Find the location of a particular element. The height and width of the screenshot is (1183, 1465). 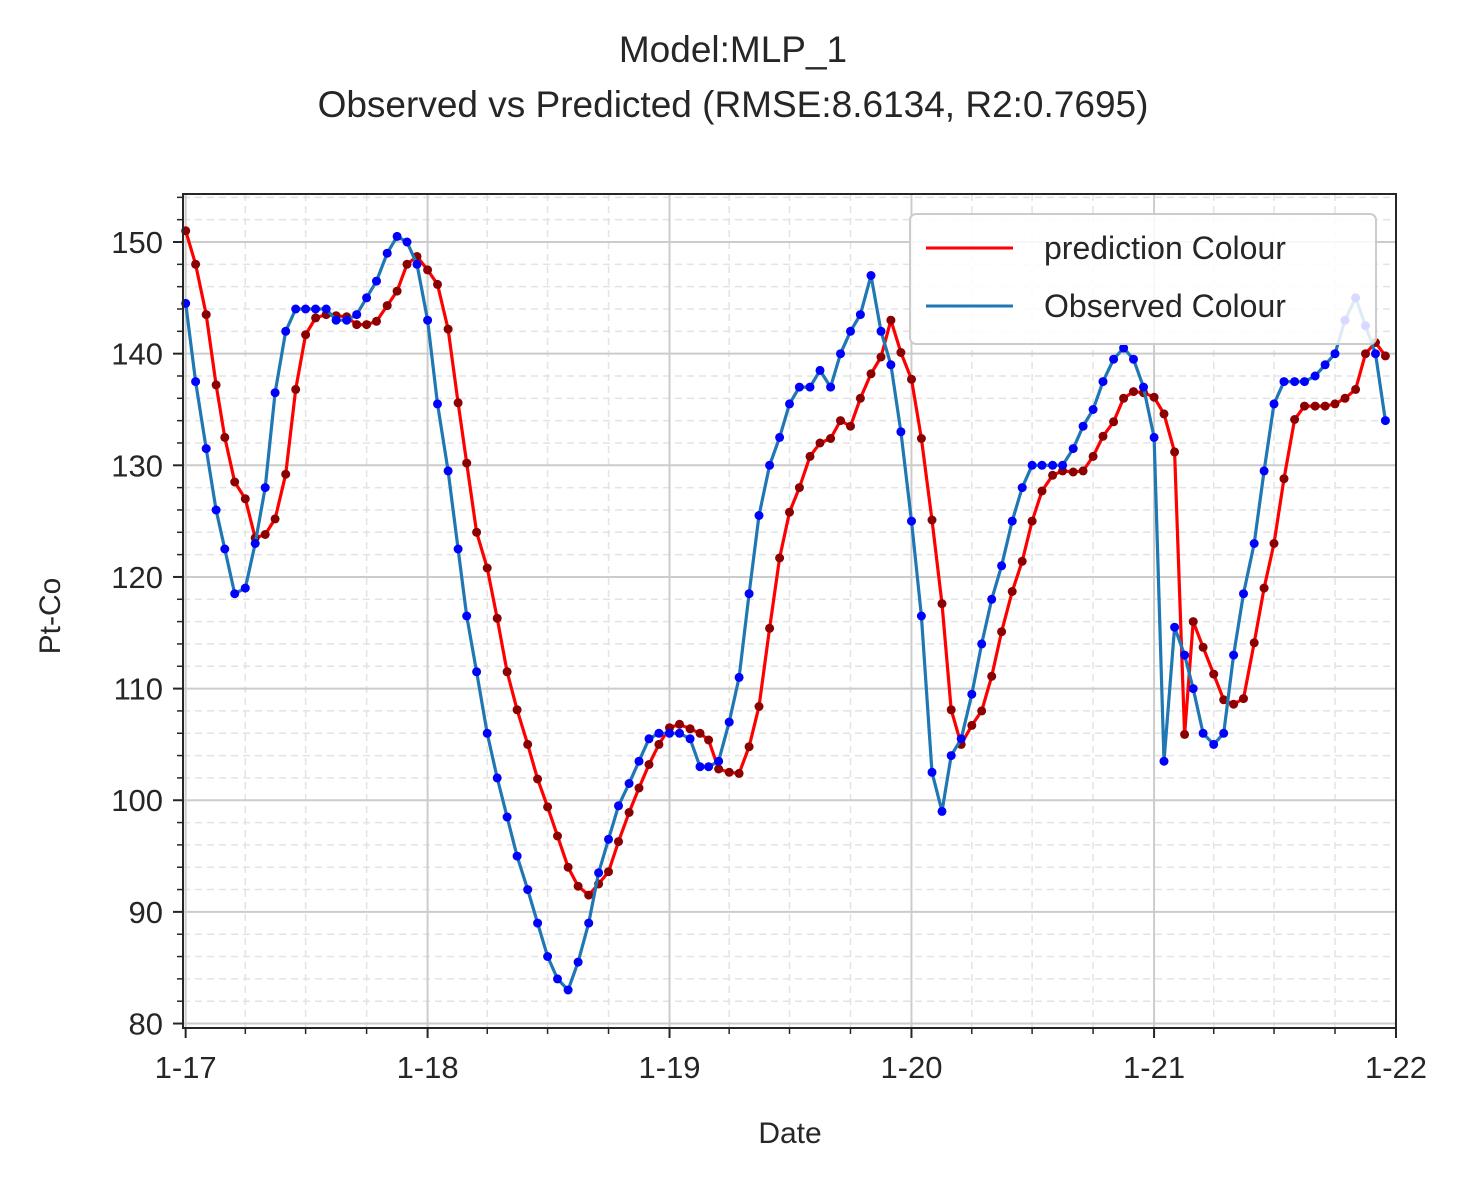

legend-label-prediction: prediction Colour is located at coordinates (1165, 248).